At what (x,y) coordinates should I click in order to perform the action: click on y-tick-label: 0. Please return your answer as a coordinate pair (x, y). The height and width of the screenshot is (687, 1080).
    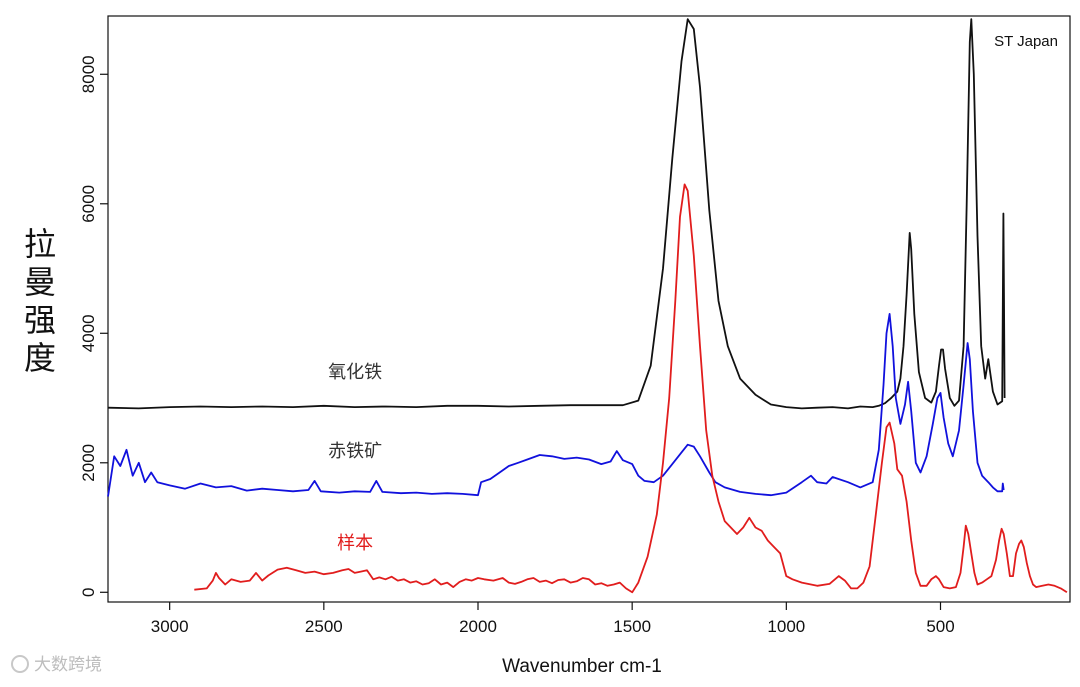
    Looking at the image, I should click on (88, 592).